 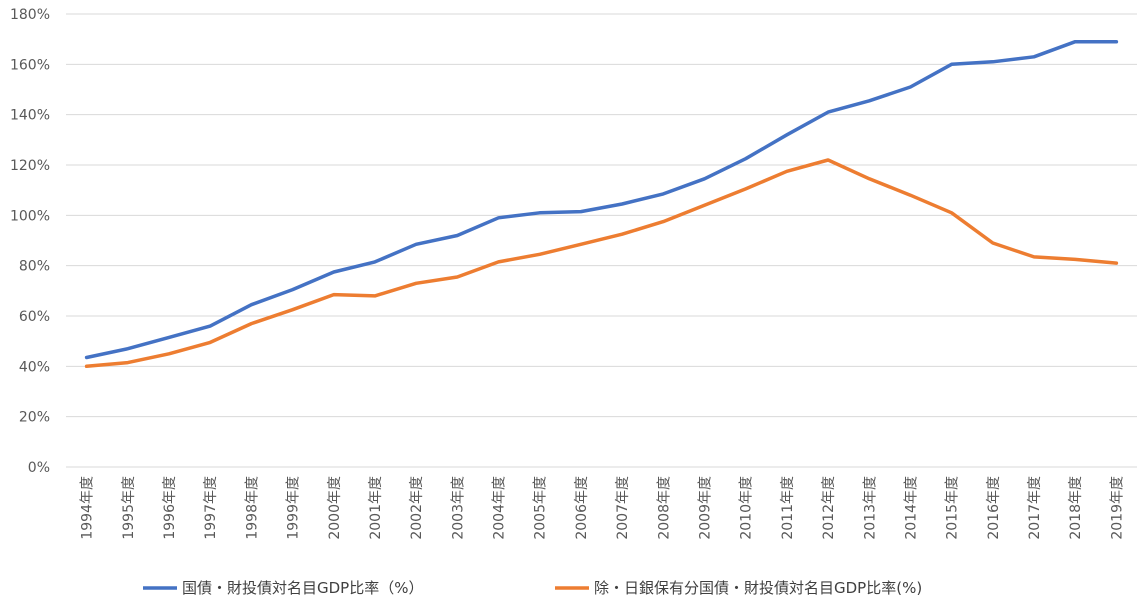 I want to click on x-tick-label: 2006年度, so click(x=582, y=508).